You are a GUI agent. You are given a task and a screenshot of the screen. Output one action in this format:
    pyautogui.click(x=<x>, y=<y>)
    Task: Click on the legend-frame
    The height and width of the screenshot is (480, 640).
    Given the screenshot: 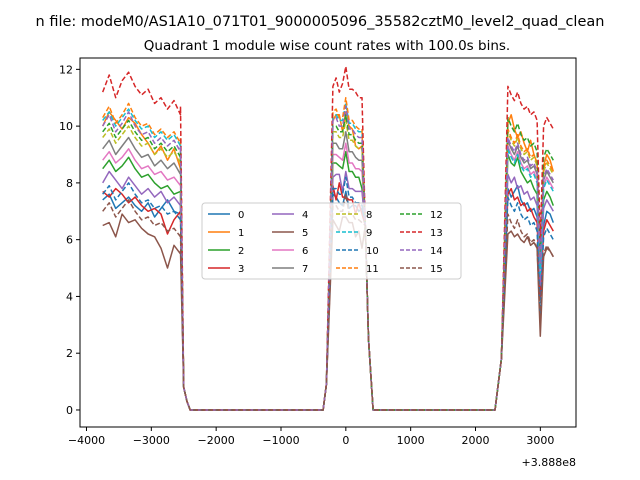 What is the action you would take?
    pyautogui.click(x=331, y=241)
    